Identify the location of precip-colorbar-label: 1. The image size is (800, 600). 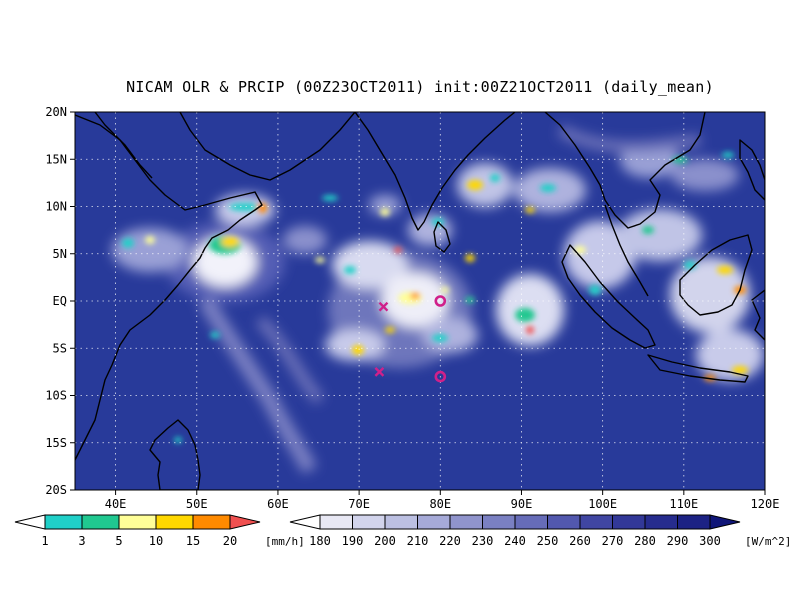
(44, 541).